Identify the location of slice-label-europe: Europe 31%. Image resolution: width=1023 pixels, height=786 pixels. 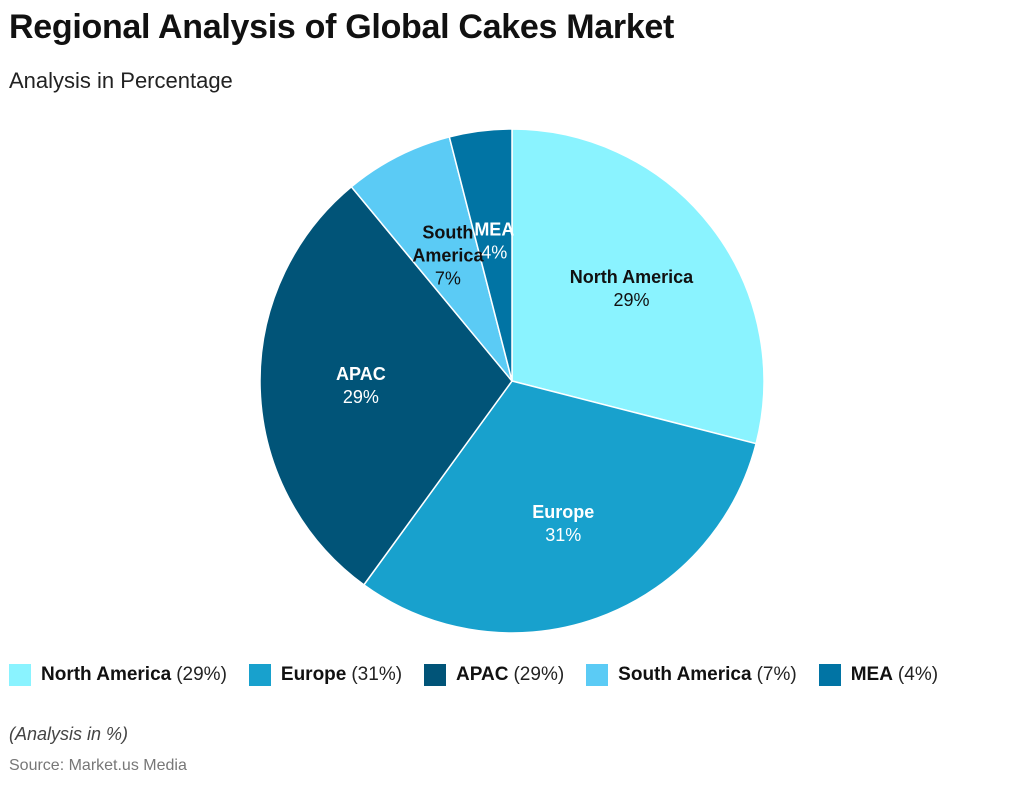
(563, 523).